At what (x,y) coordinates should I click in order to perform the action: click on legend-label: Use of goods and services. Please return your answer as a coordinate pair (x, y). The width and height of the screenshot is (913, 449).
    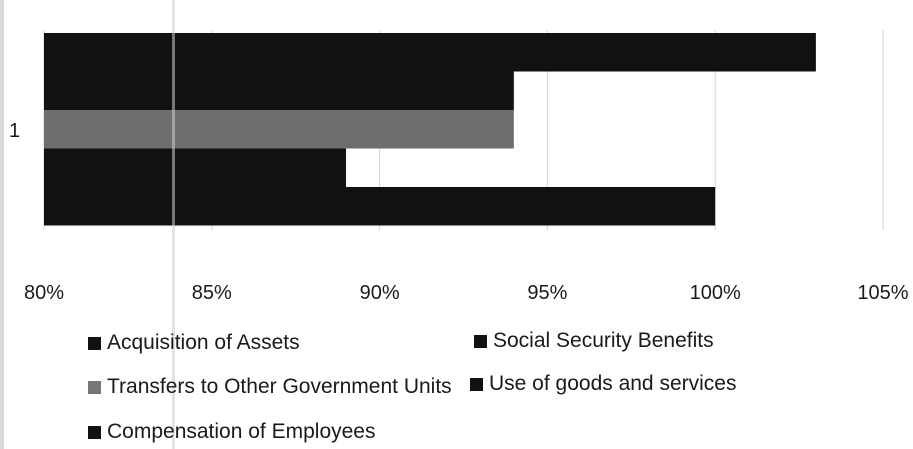
    Looking at the image, I should click on (612, 383).